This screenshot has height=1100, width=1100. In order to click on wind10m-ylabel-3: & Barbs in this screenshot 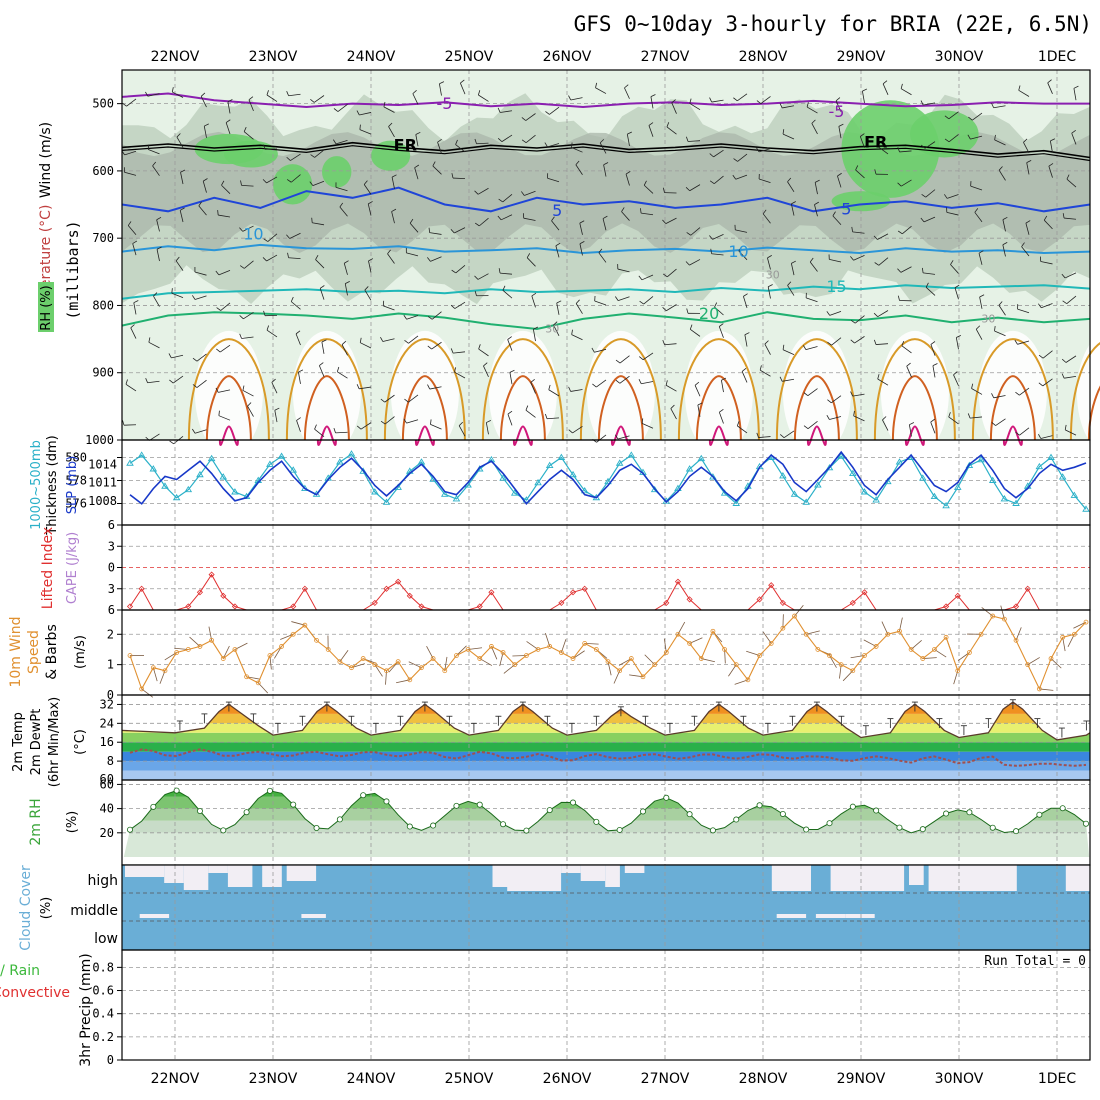, I will do `click(52, 652)`.